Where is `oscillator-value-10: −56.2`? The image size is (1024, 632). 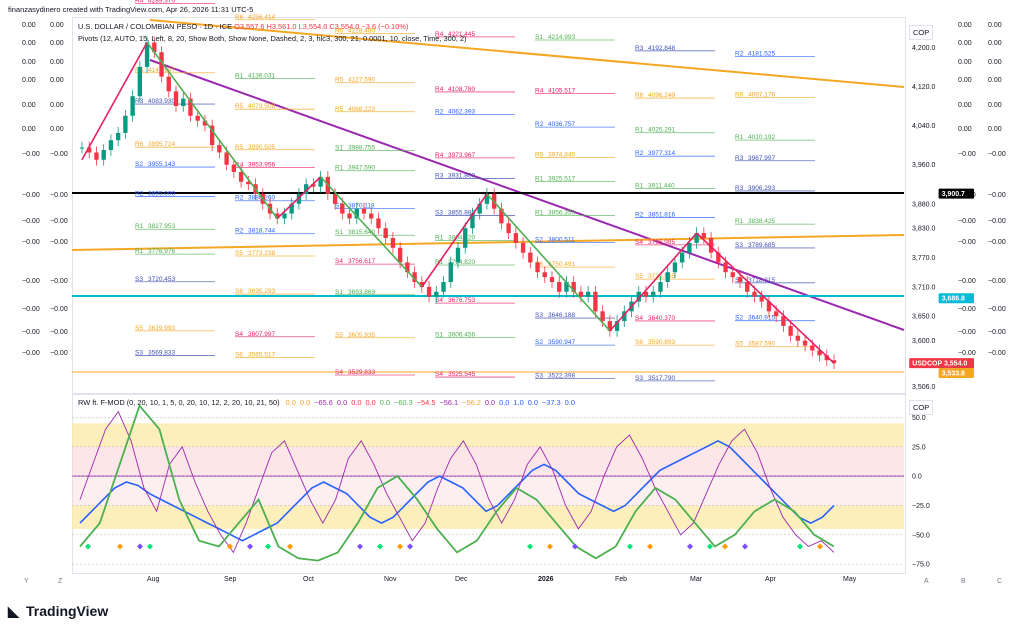
oscillator-value-10: −56.2 is located at coordinates (471, 402).